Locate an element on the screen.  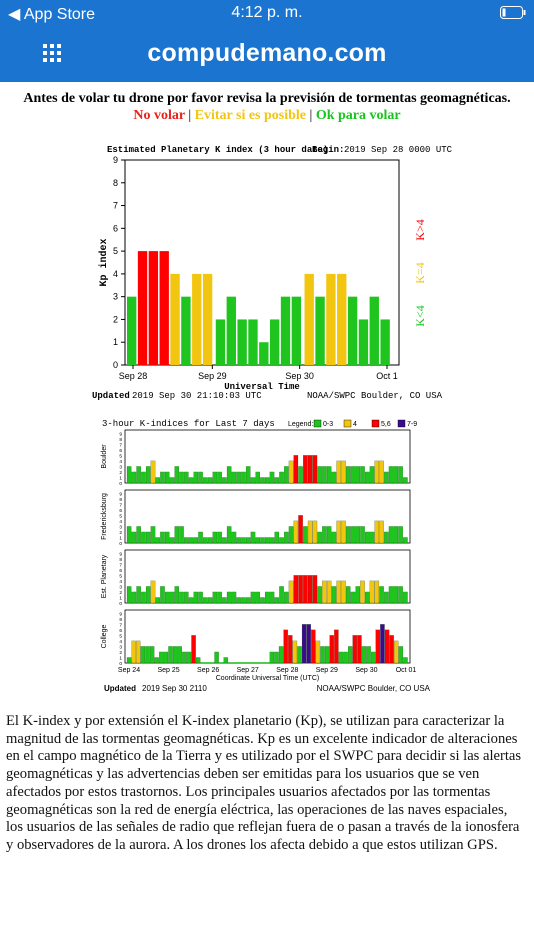
updated-label: Updated is located at coordinates (111, 396).